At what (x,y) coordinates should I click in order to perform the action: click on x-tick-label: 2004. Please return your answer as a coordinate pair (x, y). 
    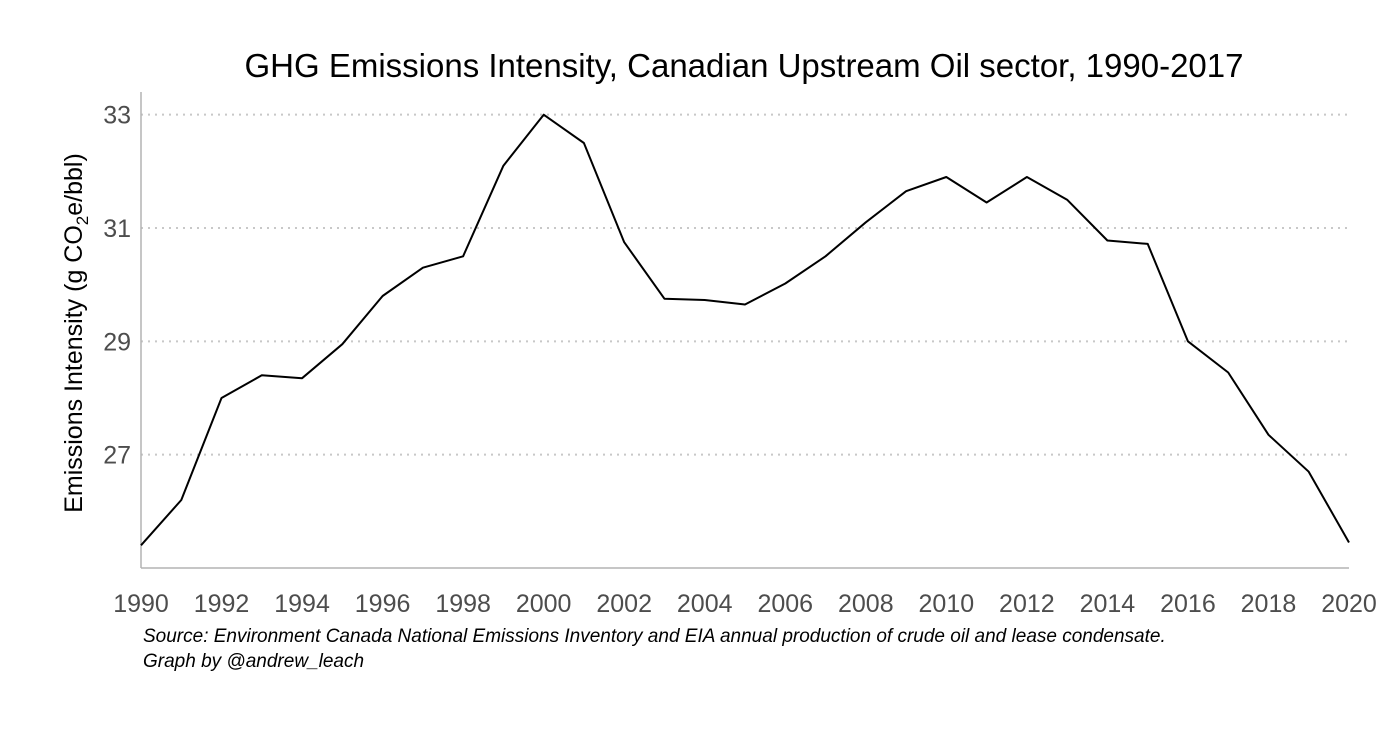
    Looking at the image, I should click on (705, 604).